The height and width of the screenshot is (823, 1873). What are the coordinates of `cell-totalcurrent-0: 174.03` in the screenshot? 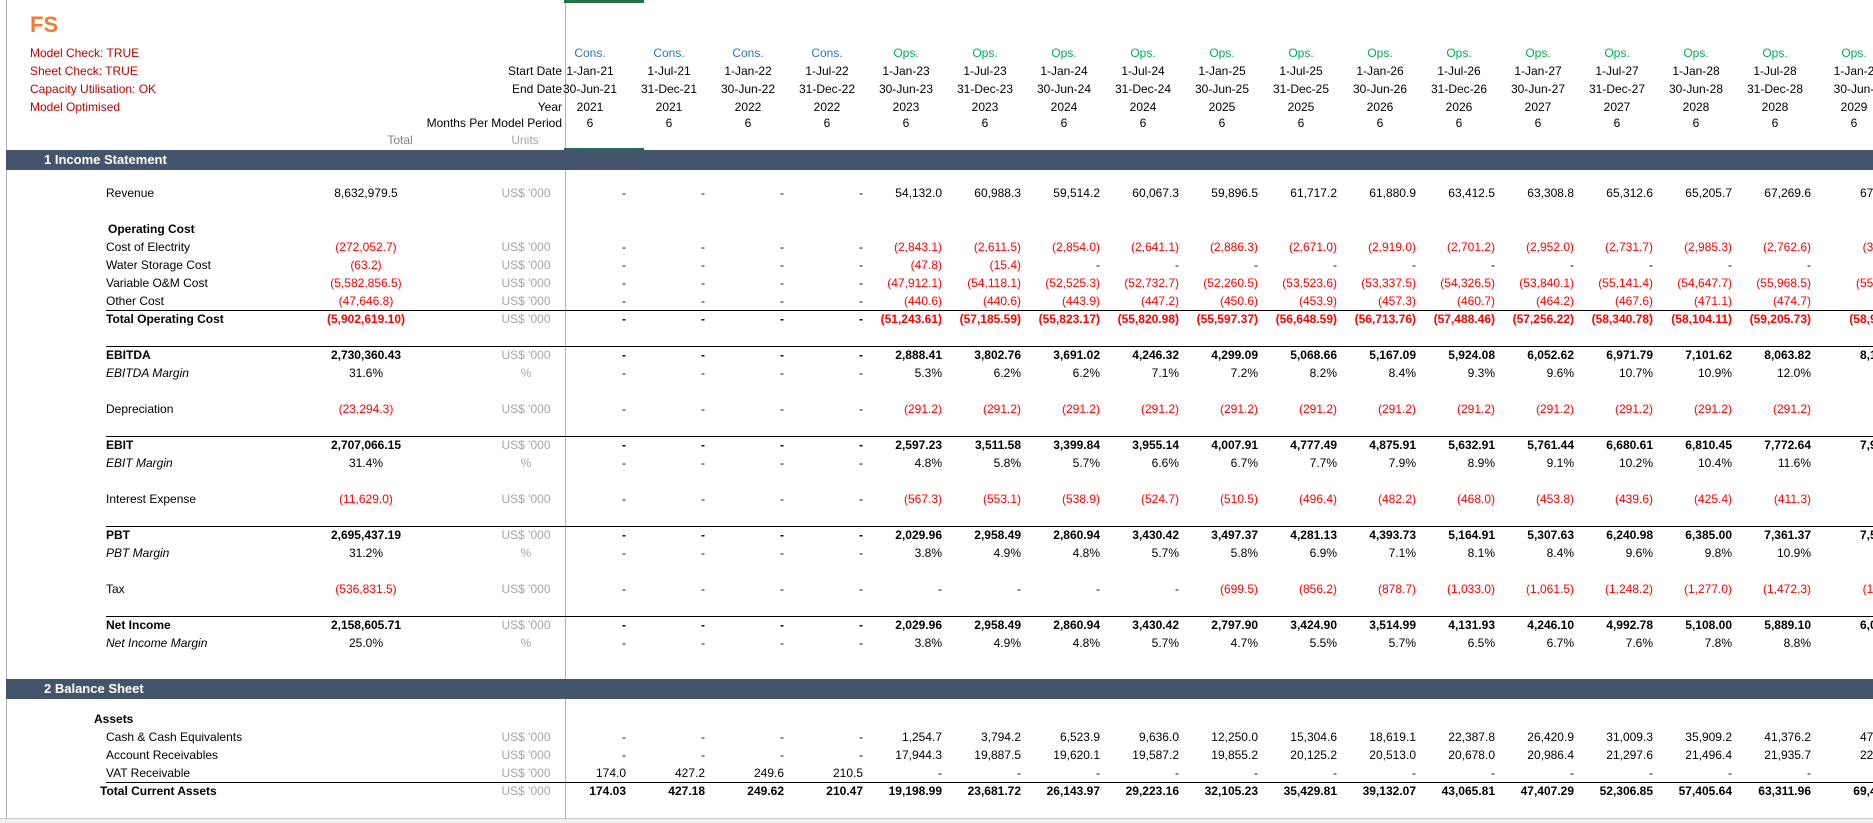 It's located at (607, 791).